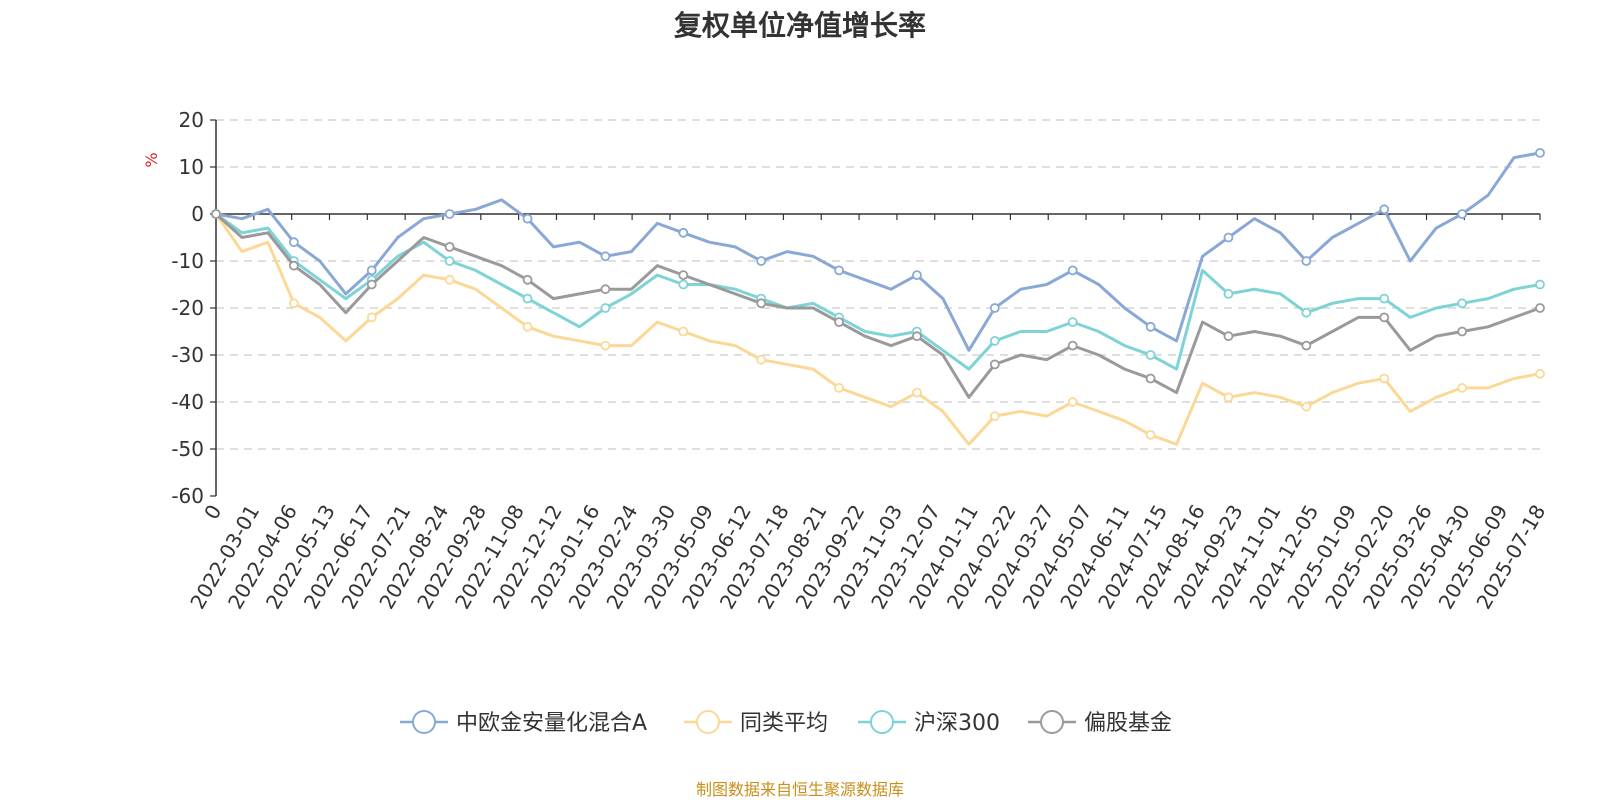  What do you see at coordinates (187, 496) in the screenshot?
I see `y-tick-label: -60` at bounding box center [187, 496].